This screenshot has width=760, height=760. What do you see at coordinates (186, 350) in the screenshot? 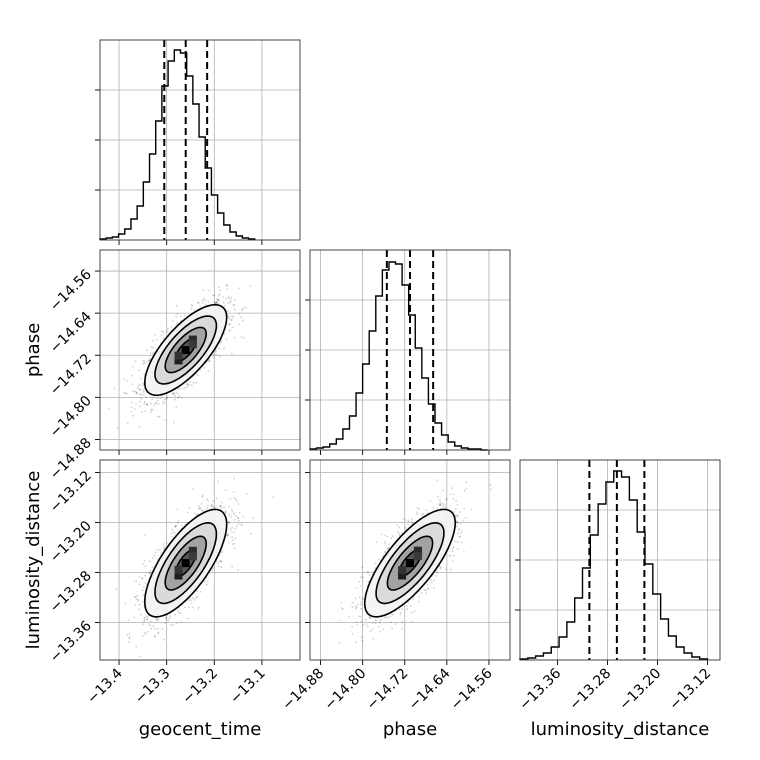
I see `contour-line` at bounding box center [186, 350].